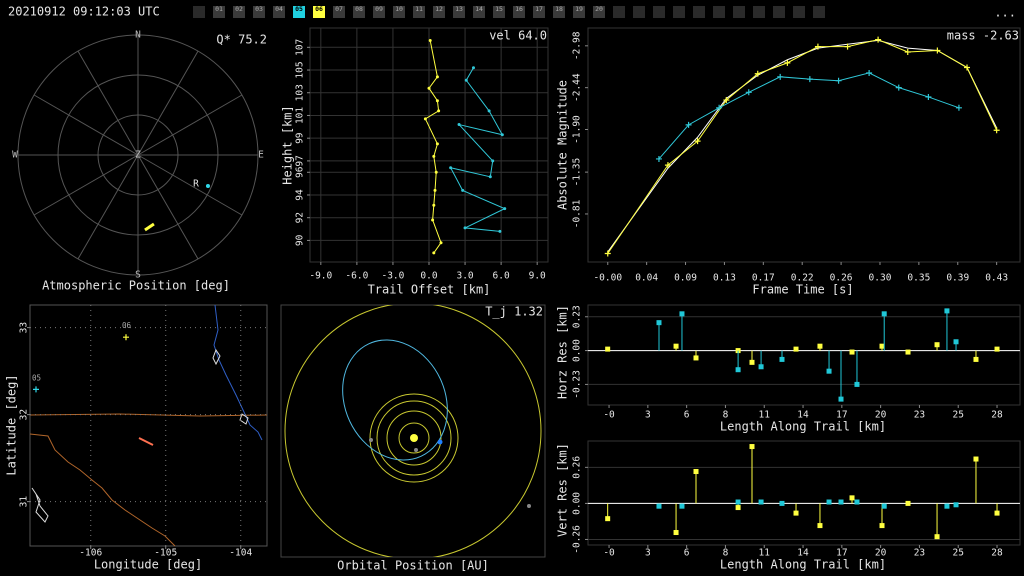 The image size is (1024, 576). Describe the element at coordinates (379, 9) in the screenshot. I see `camera-label: 09` at that location.